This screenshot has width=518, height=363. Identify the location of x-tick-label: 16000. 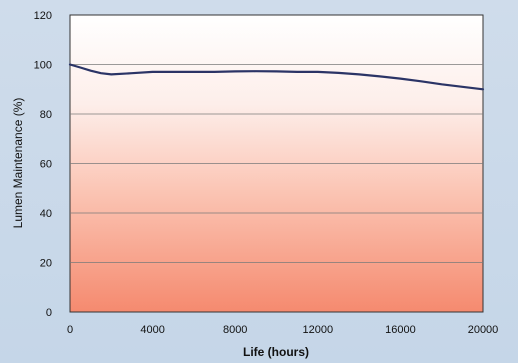
(400, 330).